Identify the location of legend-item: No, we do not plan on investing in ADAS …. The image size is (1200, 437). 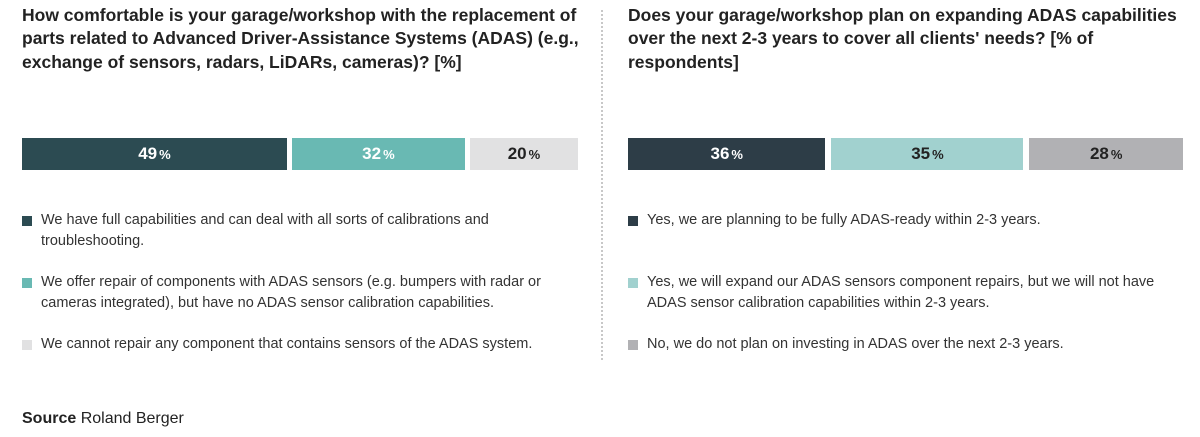
(905, 344).